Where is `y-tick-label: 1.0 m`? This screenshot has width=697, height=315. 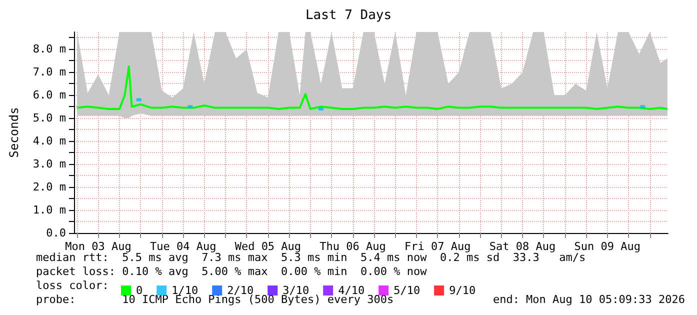
y-tick-label: 1.0 m is located at coordinates (49, 210).